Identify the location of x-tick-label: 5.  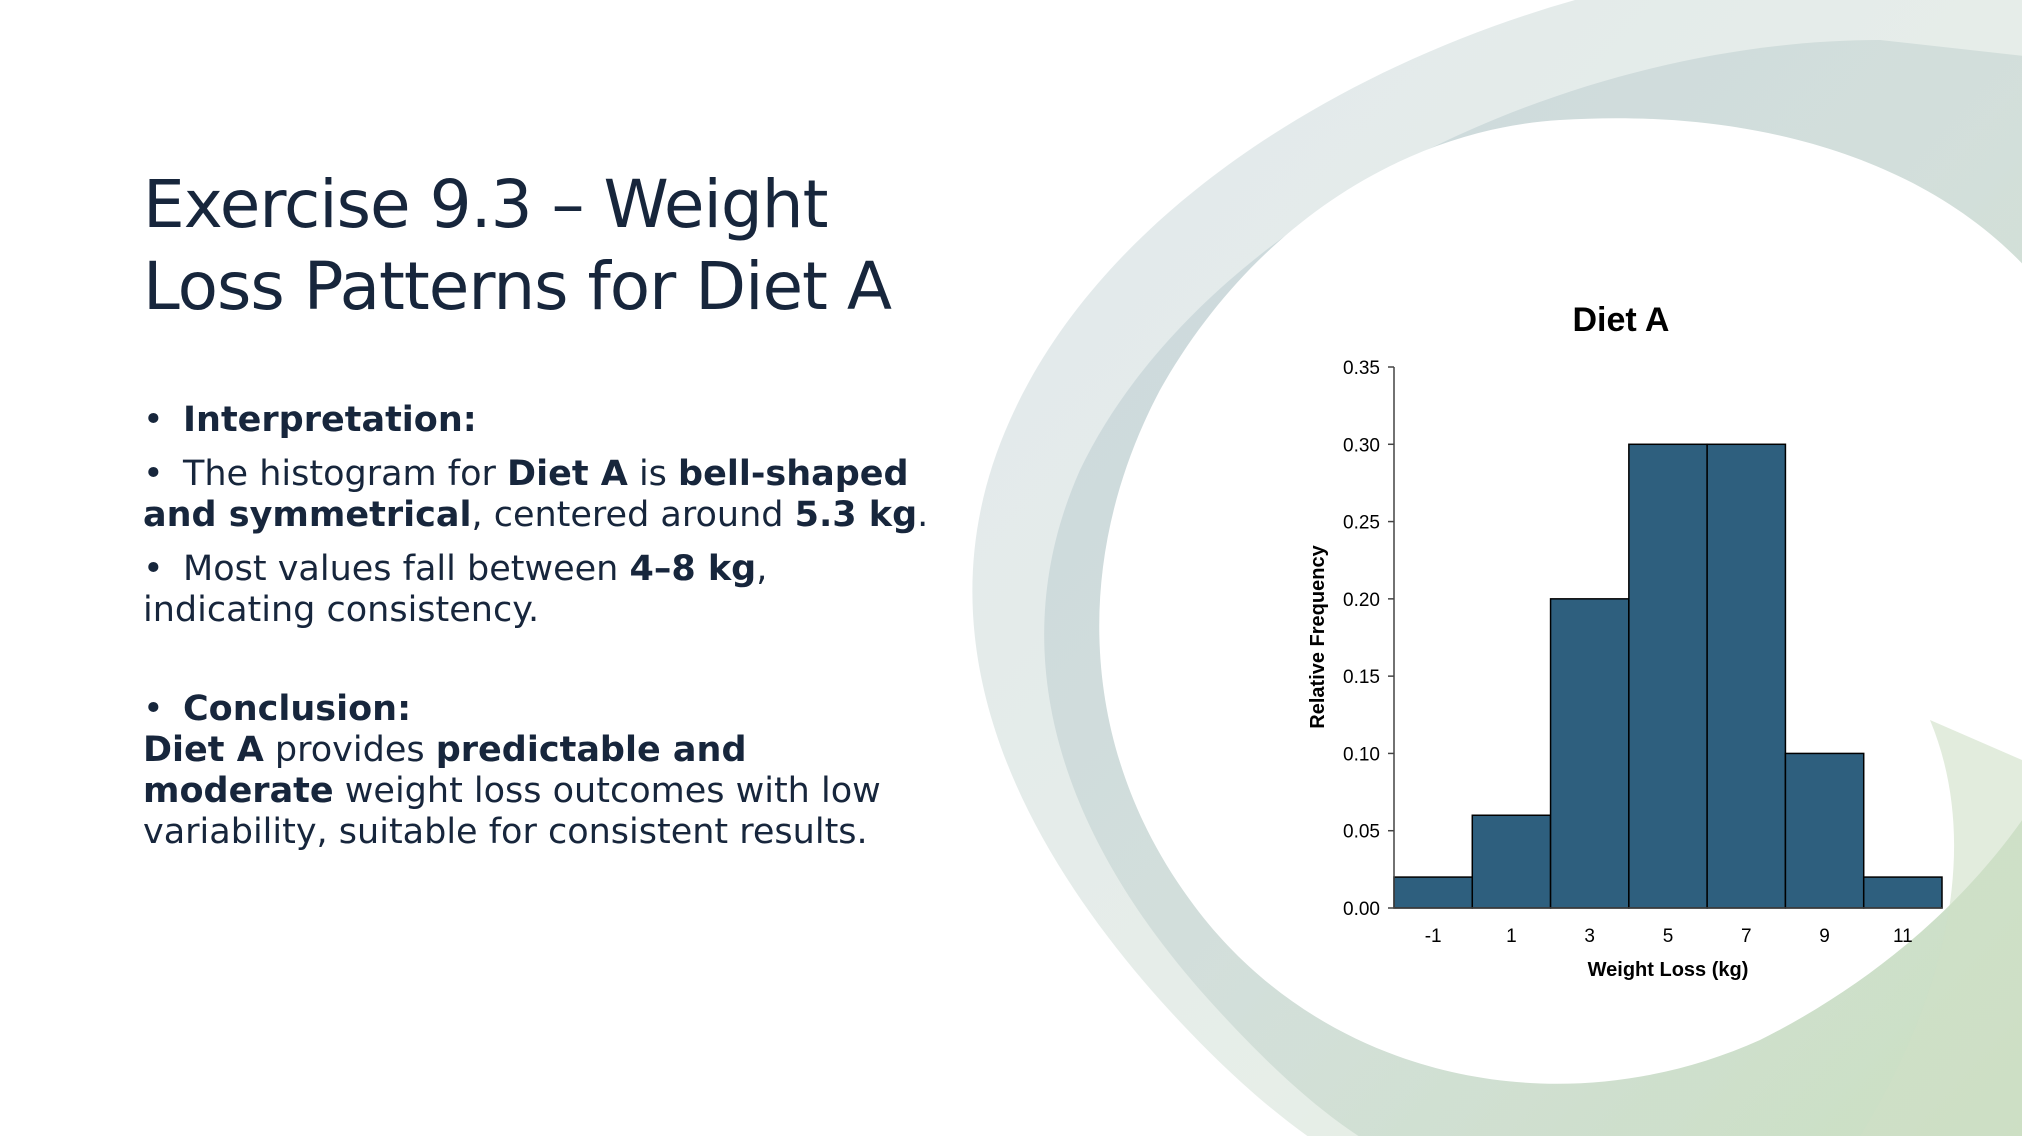
(1668, 936).